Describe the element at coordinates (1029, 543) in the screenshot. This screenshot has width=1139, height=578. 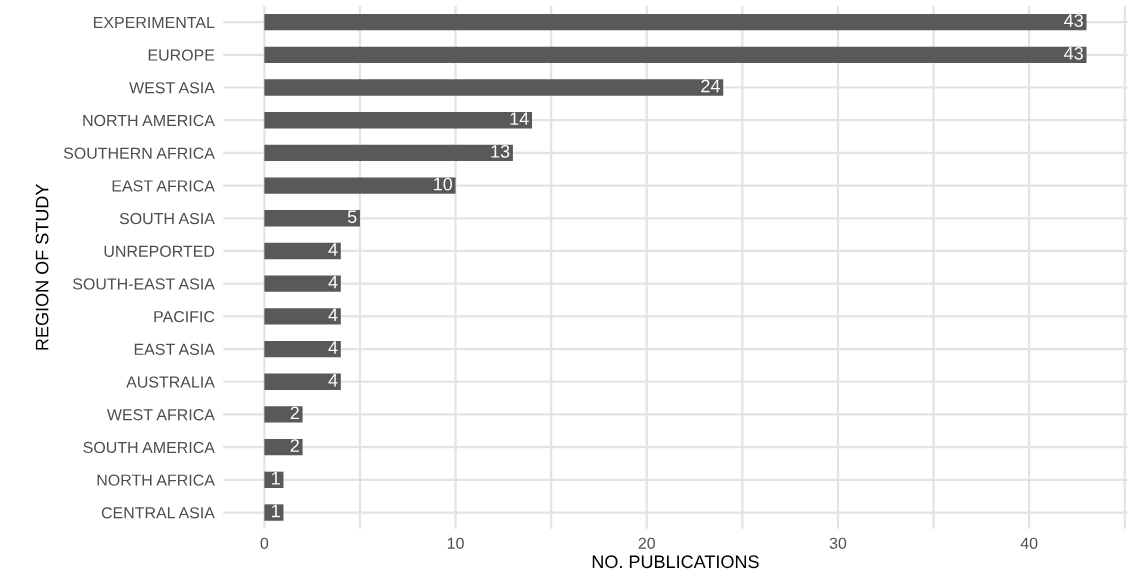
I see `x-tick-label: 40` at that location.